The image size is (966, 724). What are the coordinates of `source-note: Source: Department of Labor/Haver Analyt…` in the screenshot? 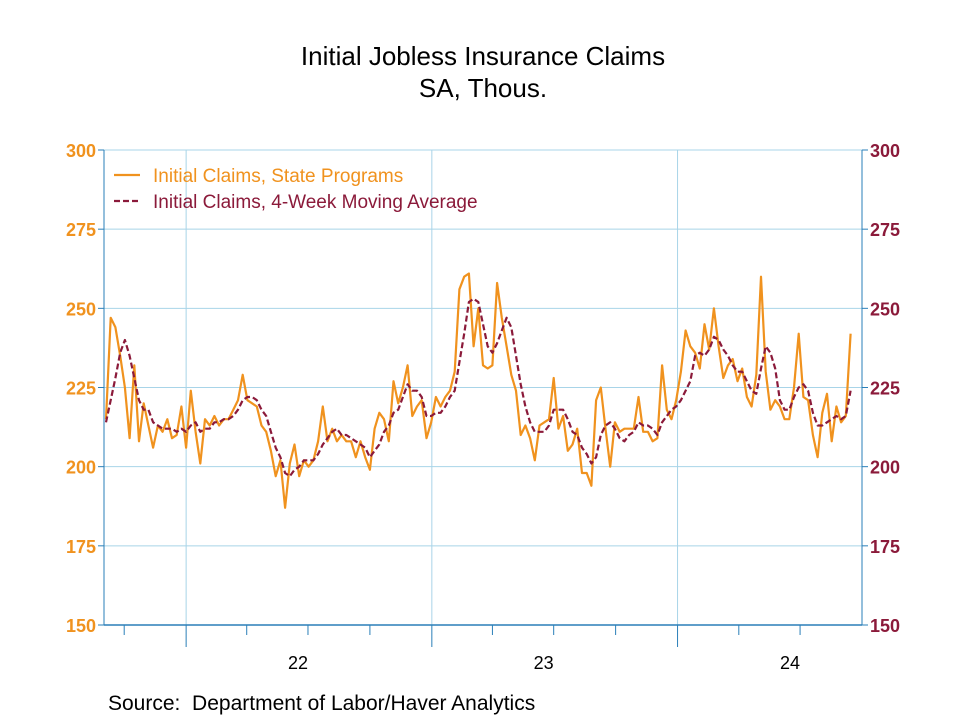 It's located at (322, 703).